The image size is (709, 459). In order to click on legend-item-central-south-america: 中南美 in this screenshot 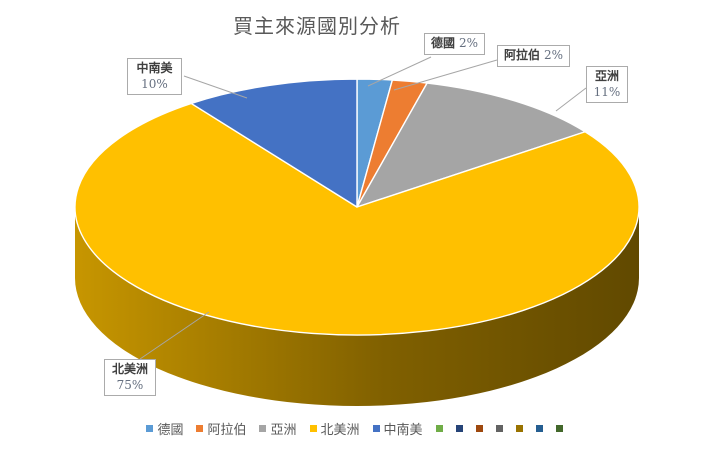, I will do `click(397, 428)`.